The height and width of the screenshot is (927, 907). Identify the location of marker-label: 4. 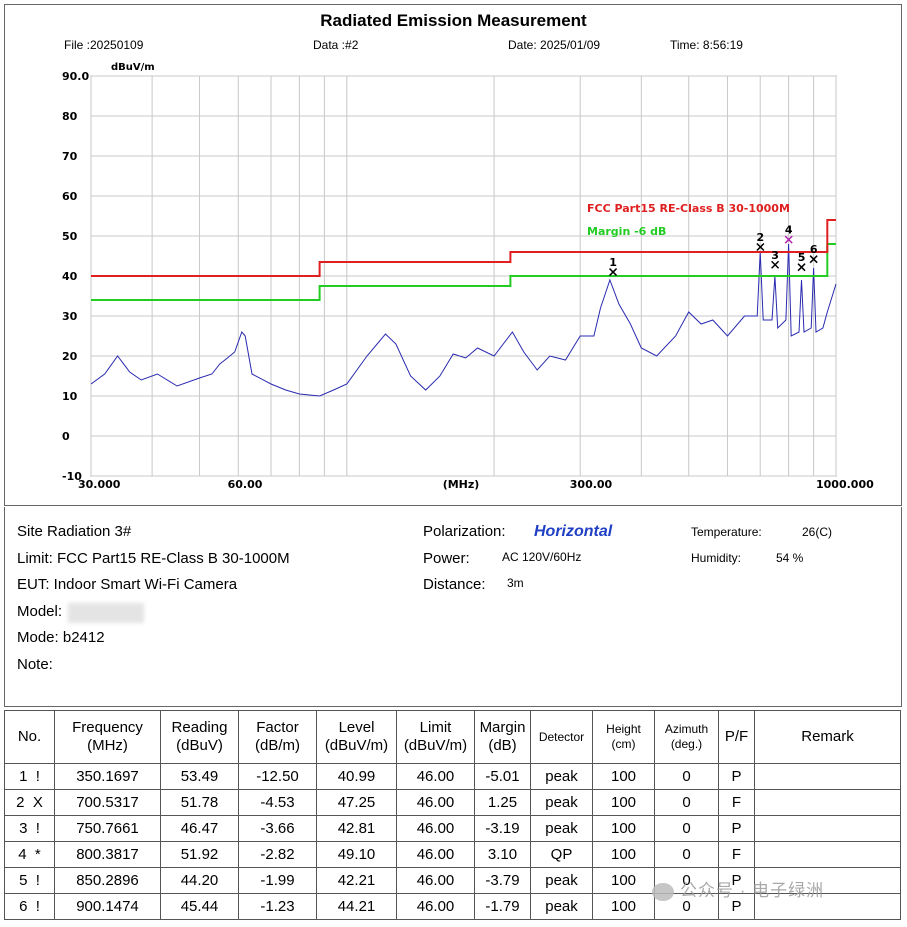
(789, 230).